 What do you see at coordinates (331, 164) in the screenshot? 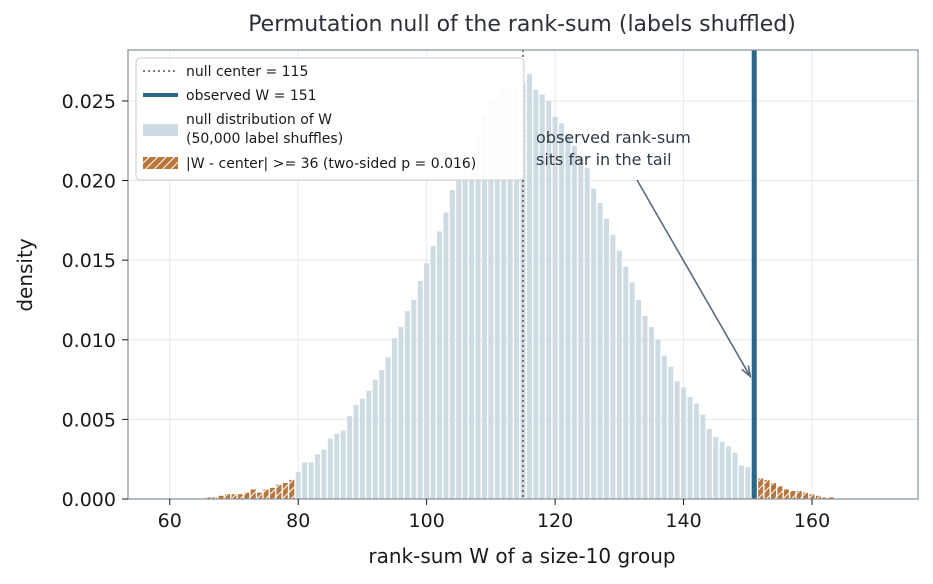
I see `legend-label: |W - center| >= 36 (two-sided p = 0.016)` at bounding box center [331, 164].